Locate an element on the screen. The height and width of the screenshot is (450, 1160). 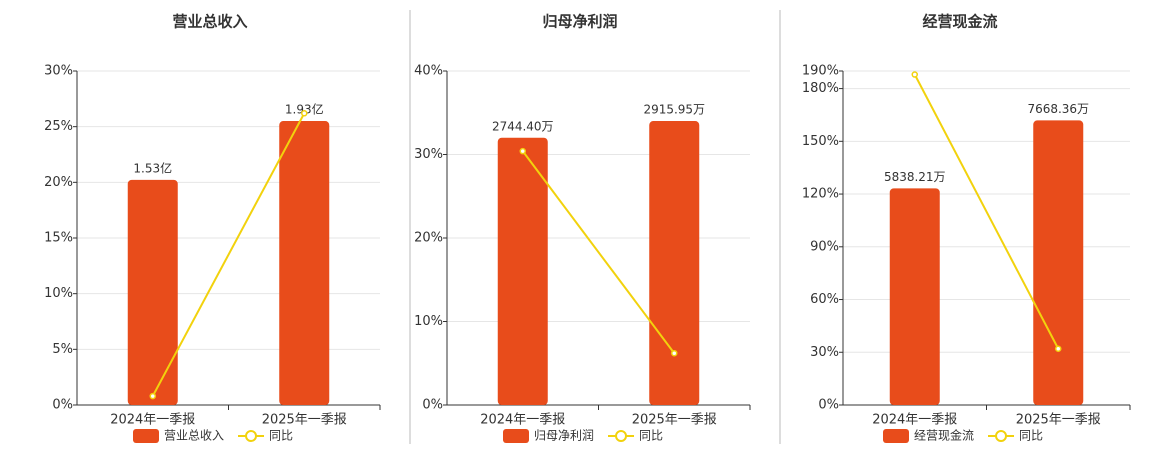
y-tick-label: 190% is located at coordinates (820, 71).